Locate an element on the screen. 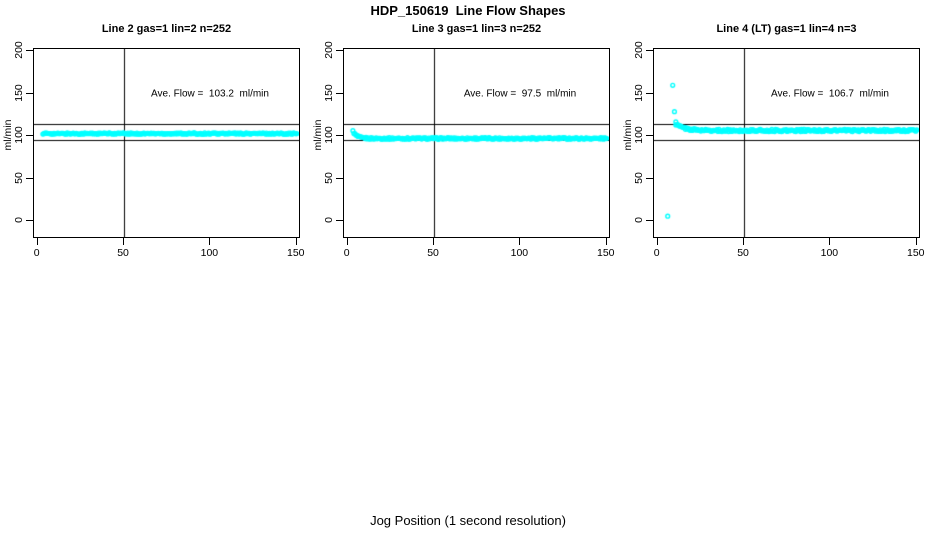 This screenshot has width=936, height=540. plot-area: Ave. Flow = 97.5 ml/min is located at coordinates (476, 143).